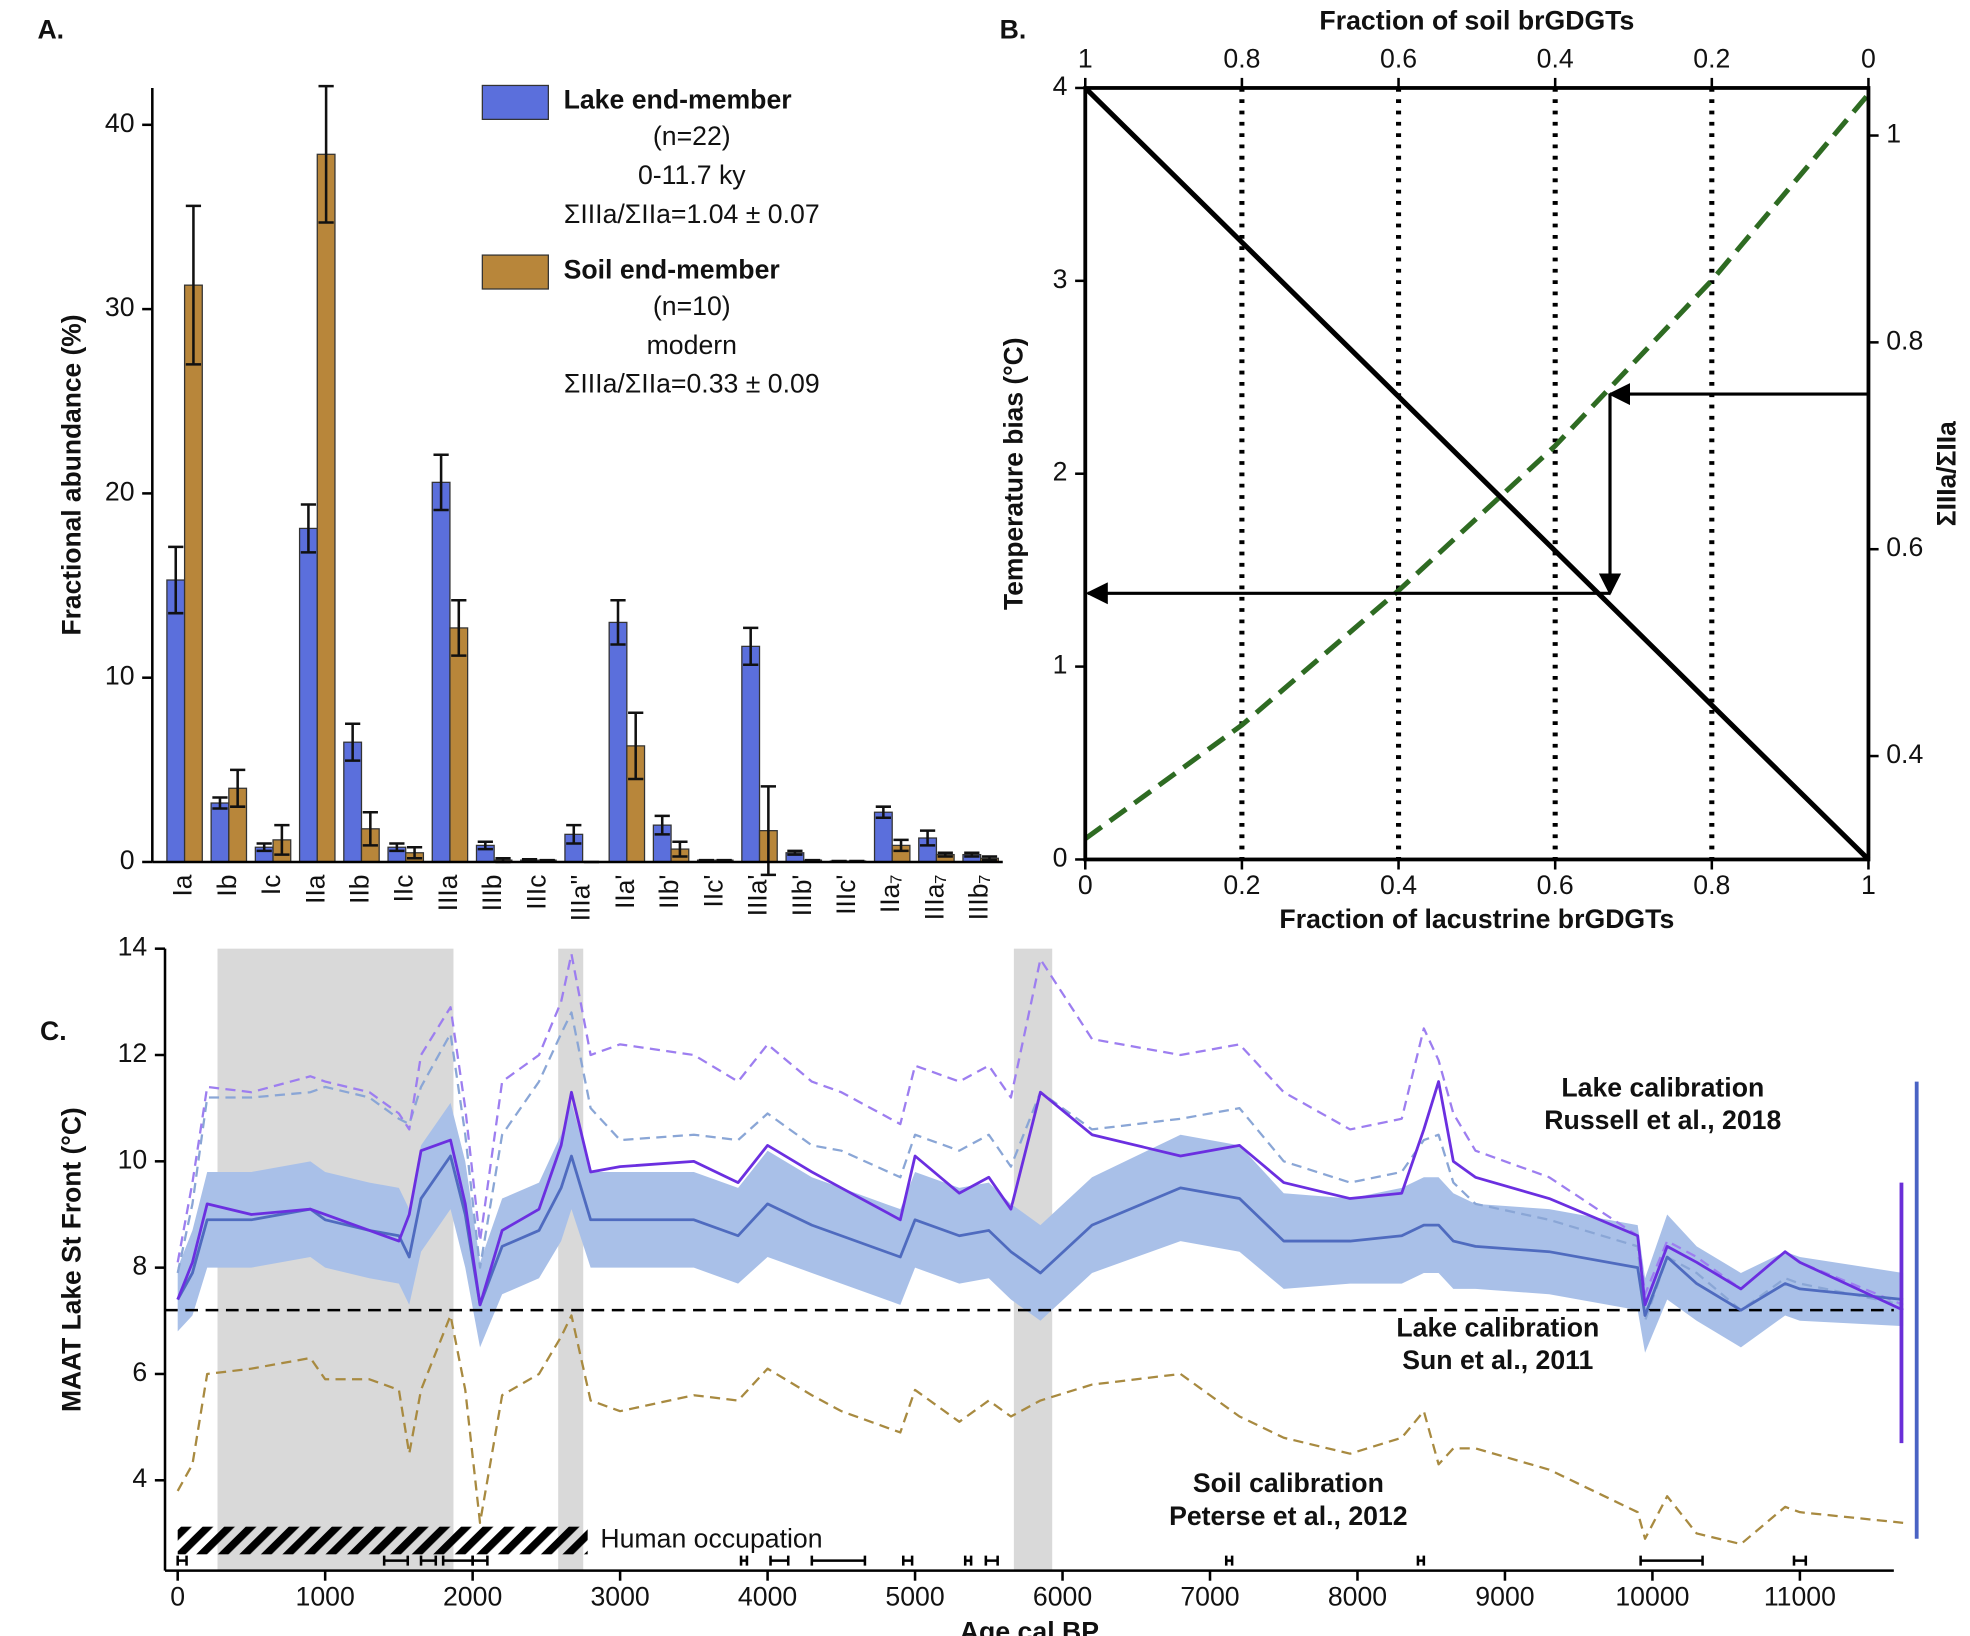  What do you see at coordinates (1357, 1596) in the screenshot?
I see `x-tick-label: 8000` at bounding box center [1357, 1596].